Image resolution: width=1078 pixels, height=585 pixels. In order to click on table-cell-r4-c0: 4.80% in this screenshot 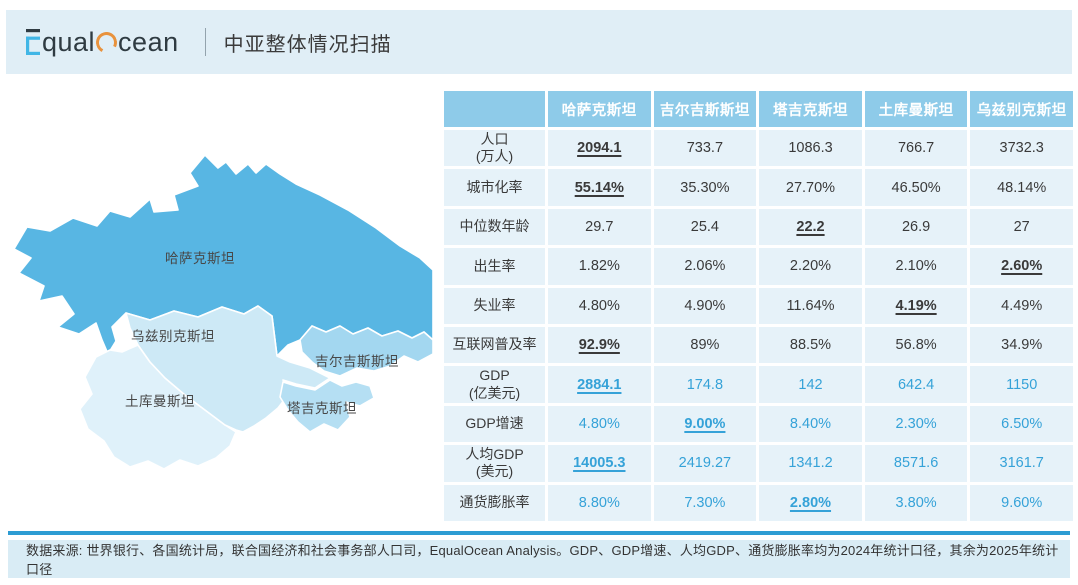, I will do `click(599, 305)`.